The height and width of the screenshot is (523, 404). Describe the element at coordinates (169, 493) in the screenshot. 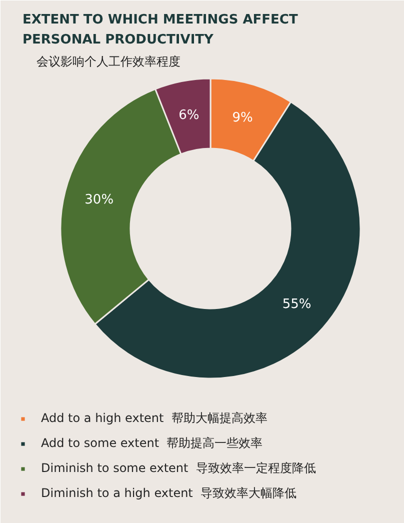

I see `legend-label: Diminish to a high extent 导致效率大幅降低` at that location.